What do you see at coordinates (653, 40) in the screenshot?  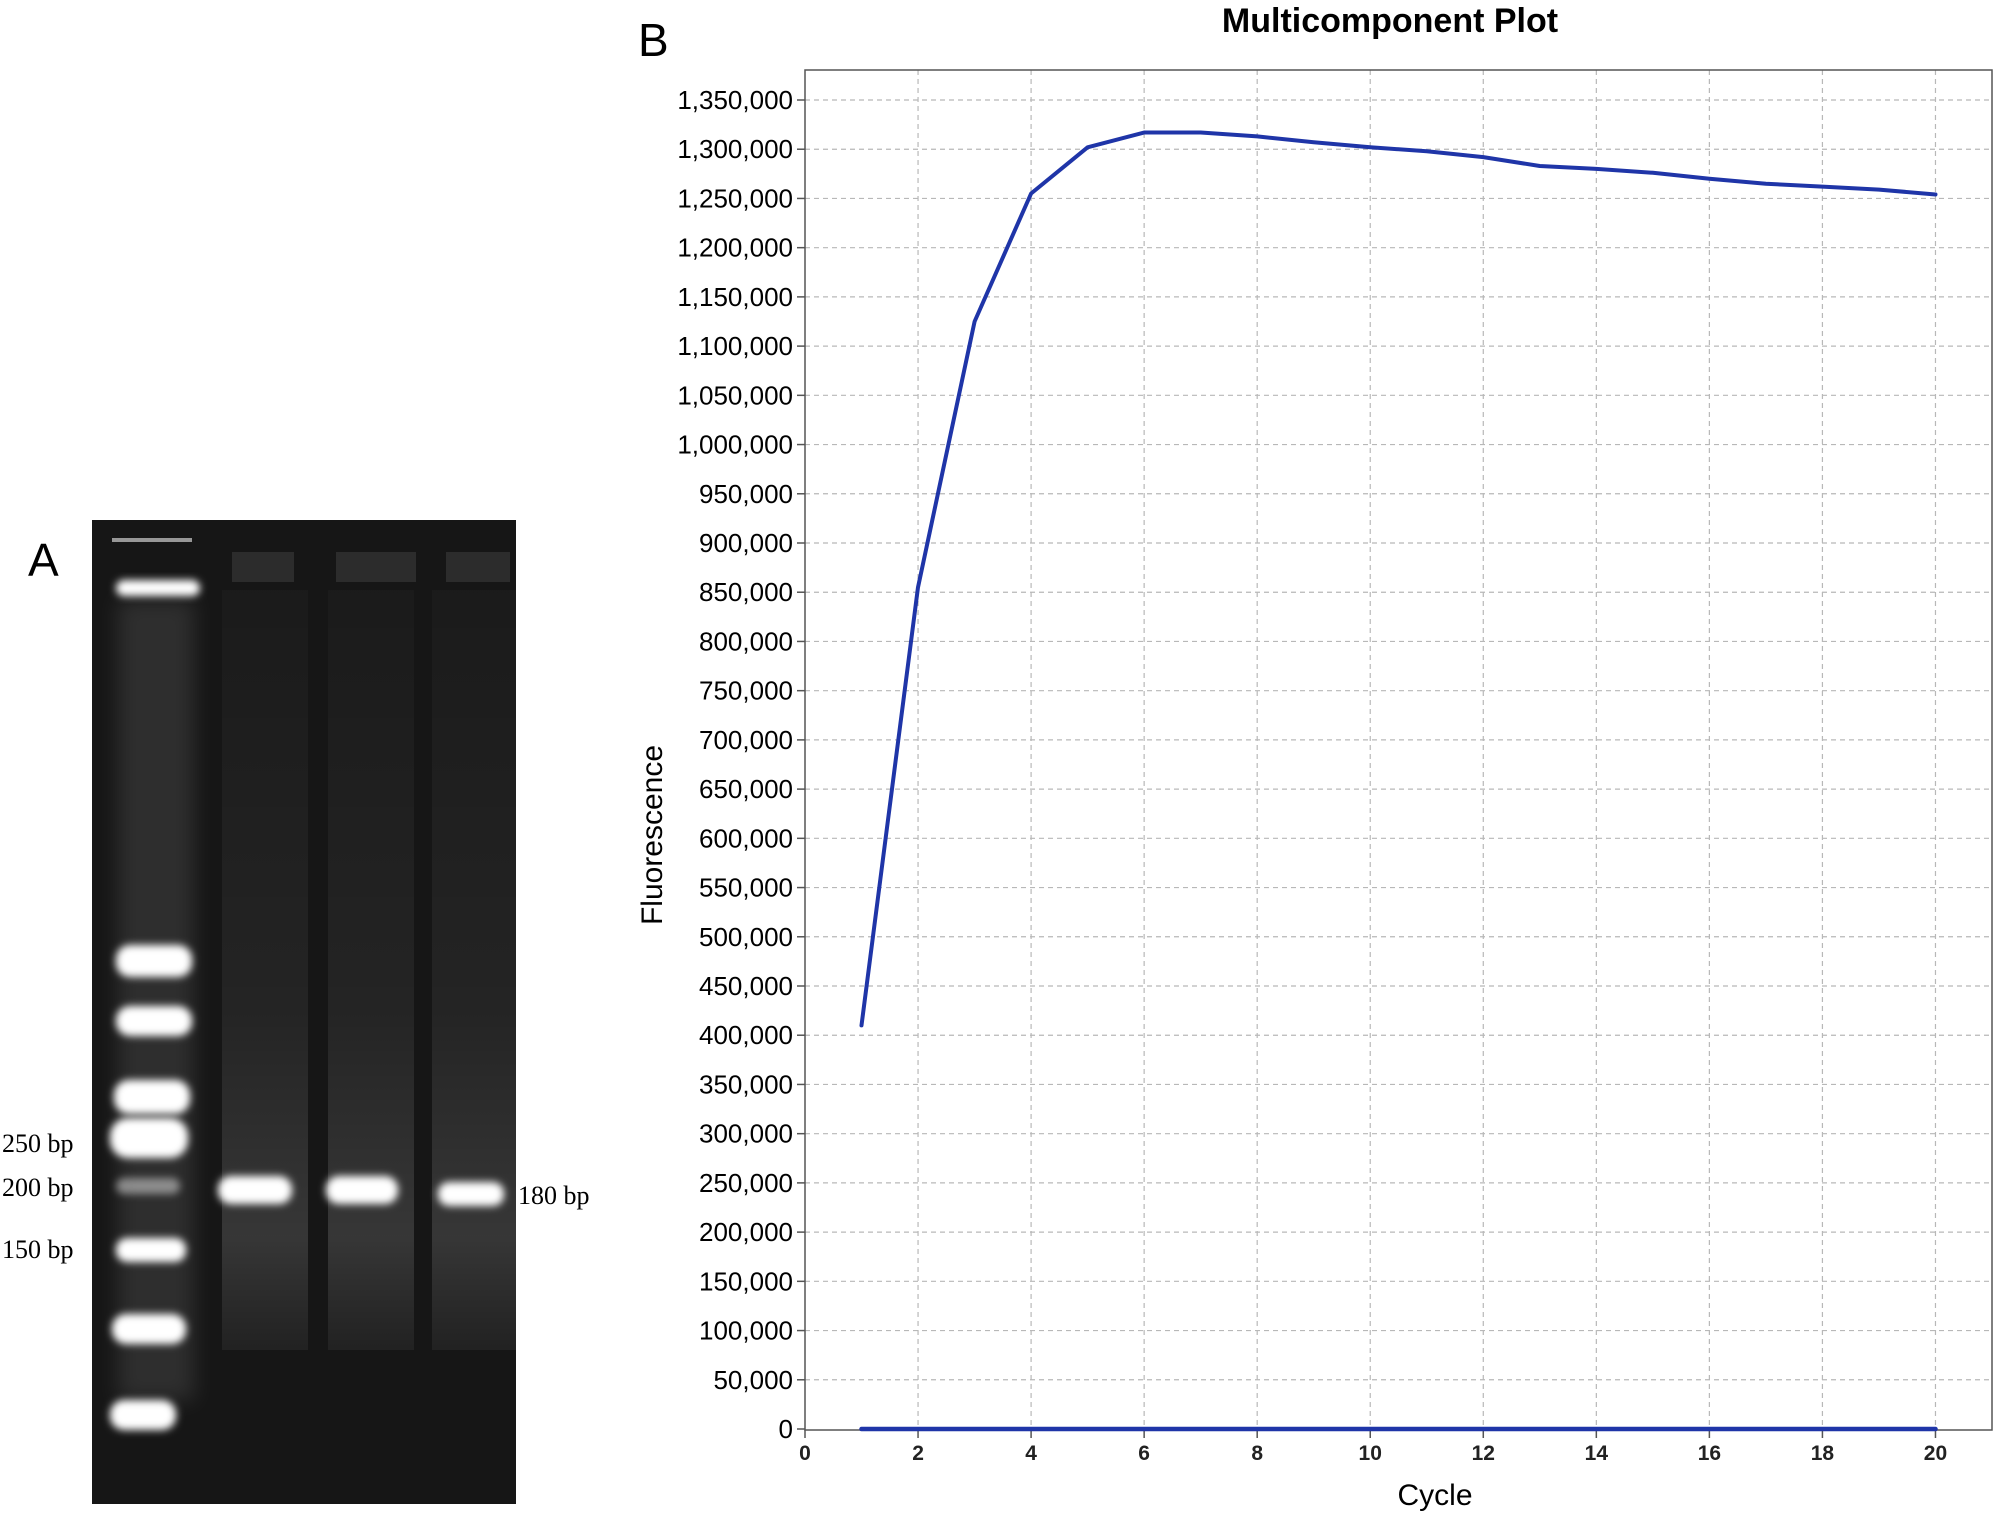 I see `panel-b-label: B` at bounding box center [653, 40].